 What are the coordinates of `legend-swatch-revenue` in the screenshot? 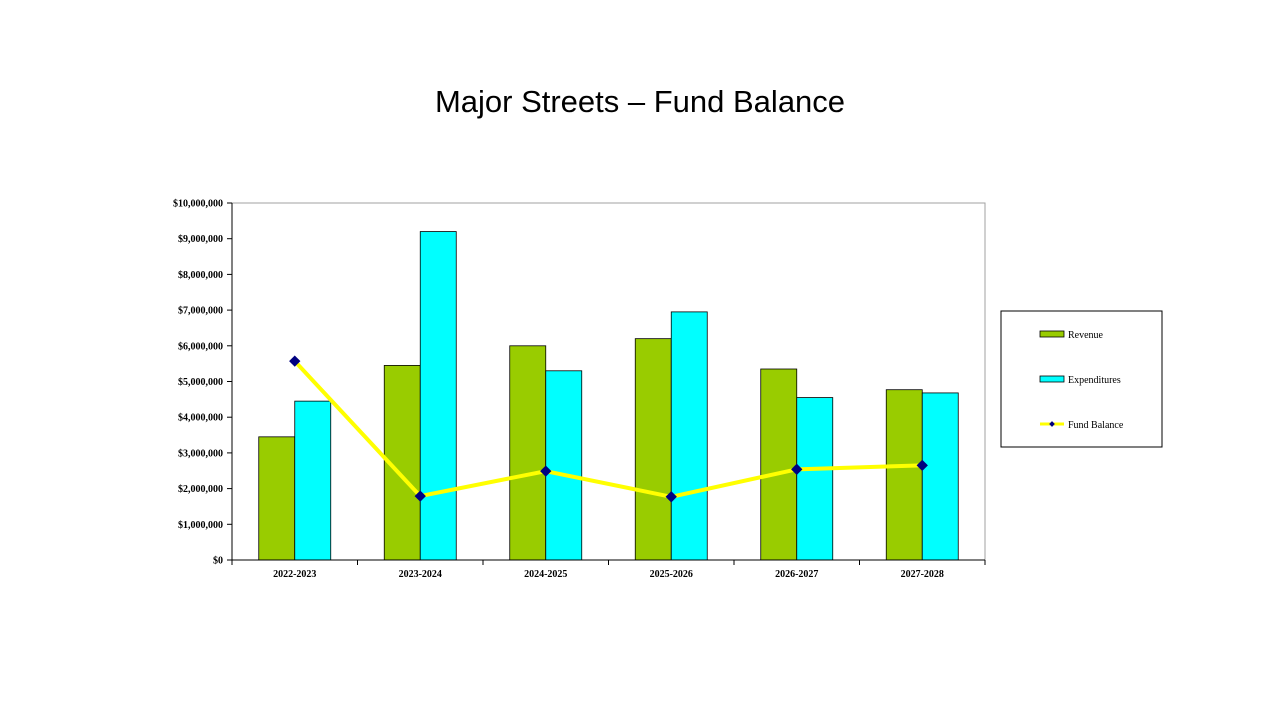 It's located at (1052, 334).